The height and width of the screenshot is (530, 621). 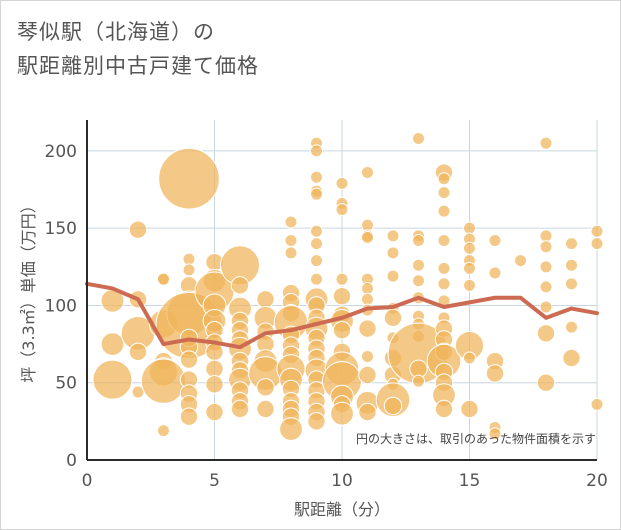 I want to click on chart-title: 琴似駅（北海道）の 駅距離別中古戸建て価格, so click(x=138, y=49).